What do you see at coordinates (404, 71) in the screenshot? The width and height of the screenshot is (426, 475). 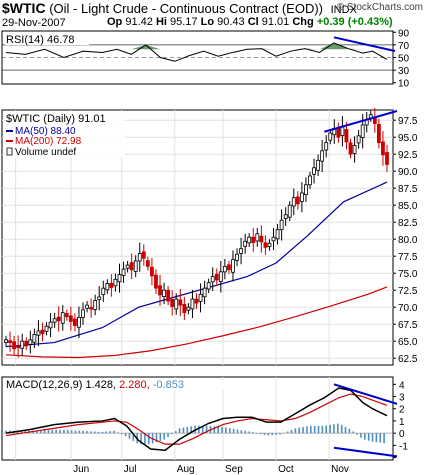 I see `rsi-y-tick-label: 30` at bounding box center [404, 71].